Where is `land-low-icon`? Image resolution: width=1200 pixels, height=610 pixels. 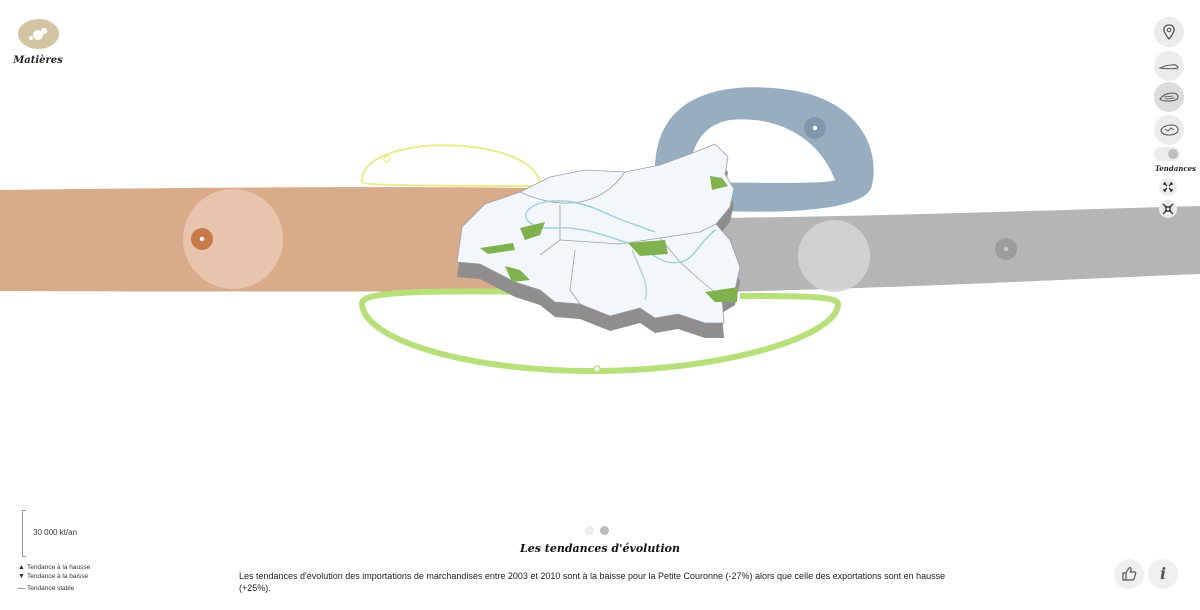 land-low-icon is located at coordinates (1168, 67).